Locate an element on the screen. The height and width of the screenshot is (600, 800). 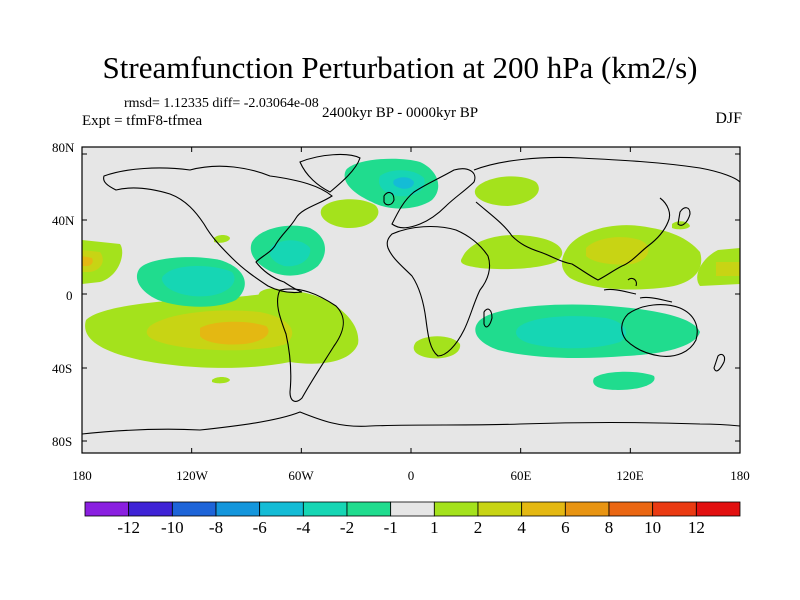
coastline-greenland is located at coordinates (330, 173).